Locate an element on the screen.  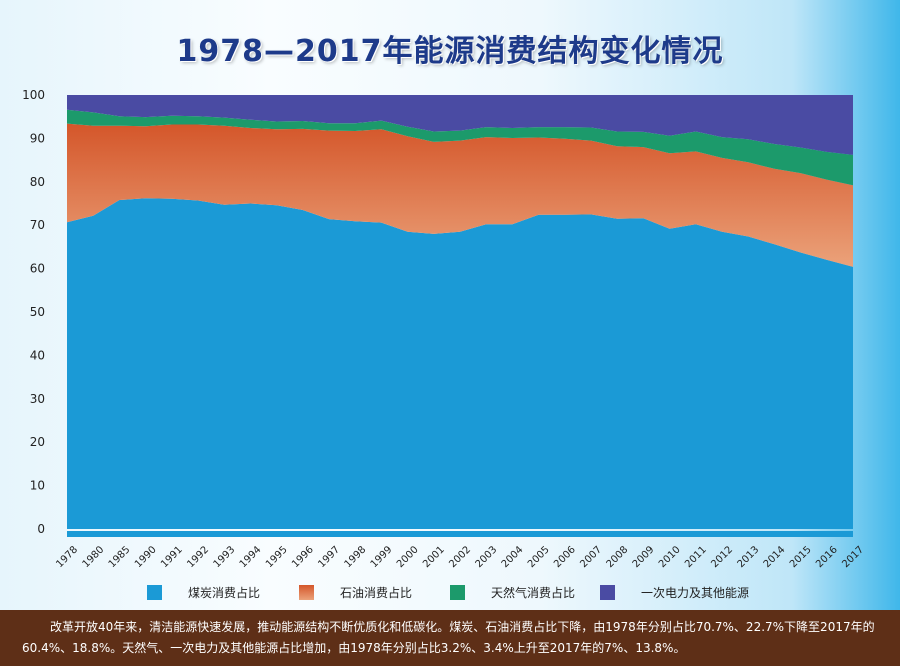
x-tick-label: 2008 is located at coordinates (618, 557).